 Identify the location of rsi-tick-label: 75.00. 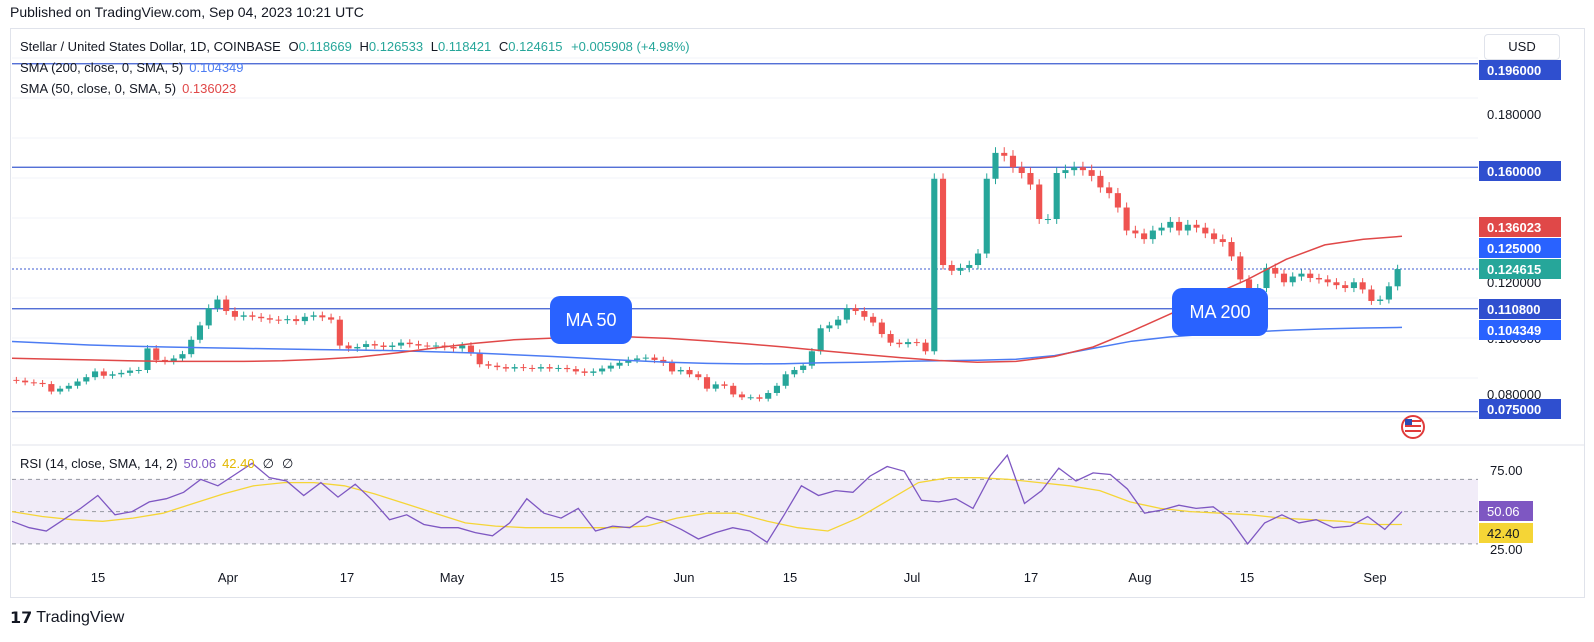
(1506, 470).